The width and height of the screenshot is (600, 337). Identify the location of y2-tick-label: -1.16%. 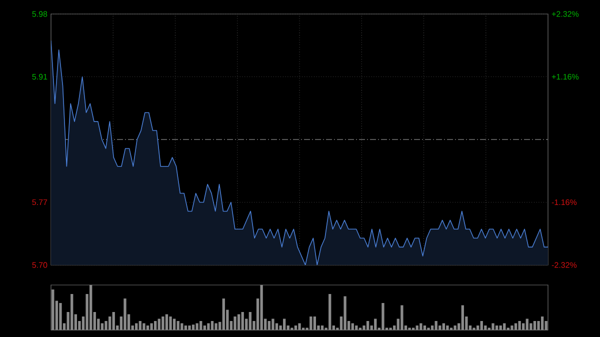
(564, 202).